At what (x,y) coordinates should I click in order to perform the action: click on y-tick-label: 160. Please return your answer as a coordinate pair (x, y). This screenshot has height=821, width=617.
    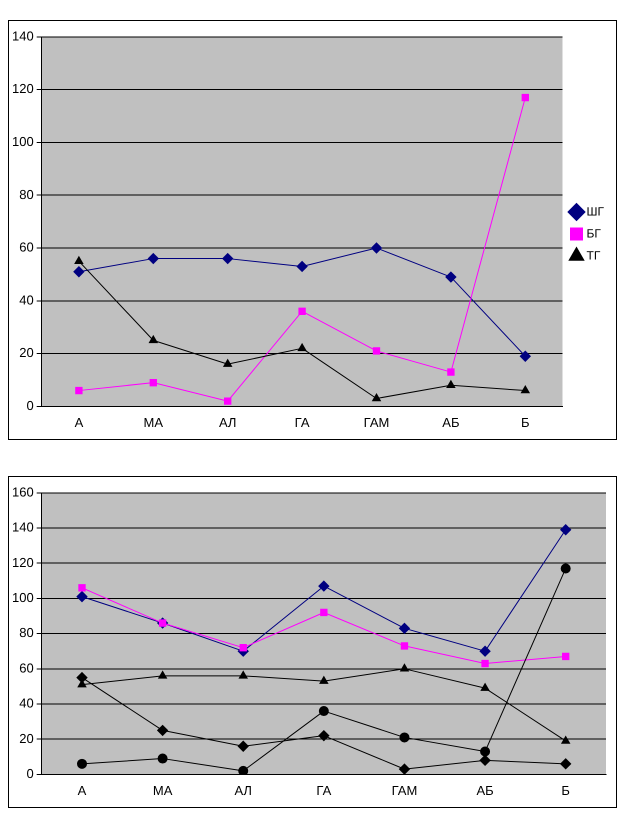
    Looking at the image, I should click on (23, 492).